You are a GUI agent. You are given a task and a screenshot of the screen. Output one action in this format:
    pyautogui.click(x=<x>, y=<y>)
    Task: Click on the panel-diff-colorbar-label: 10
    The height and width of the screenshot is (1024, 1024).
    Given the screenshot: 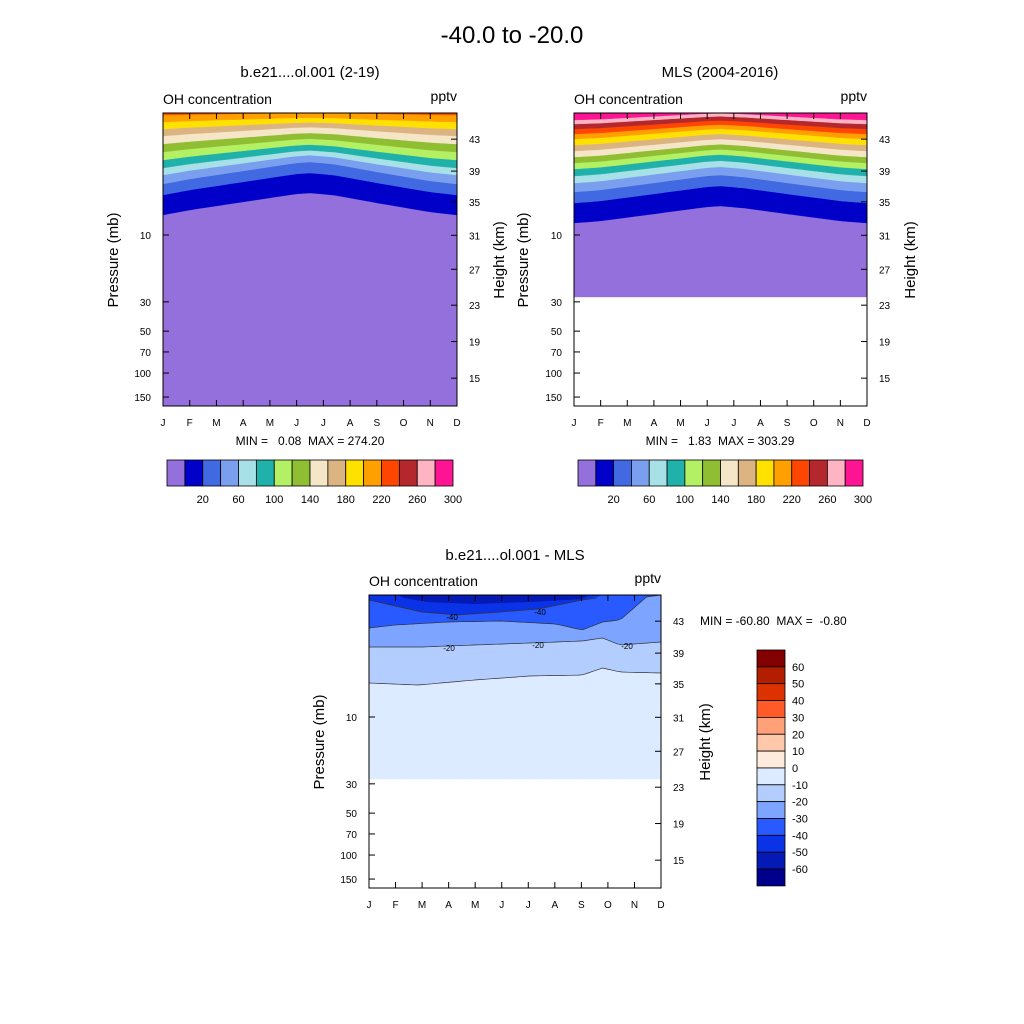 What is the action you would take?
    pyautogui.click(x=798, y=752)
    